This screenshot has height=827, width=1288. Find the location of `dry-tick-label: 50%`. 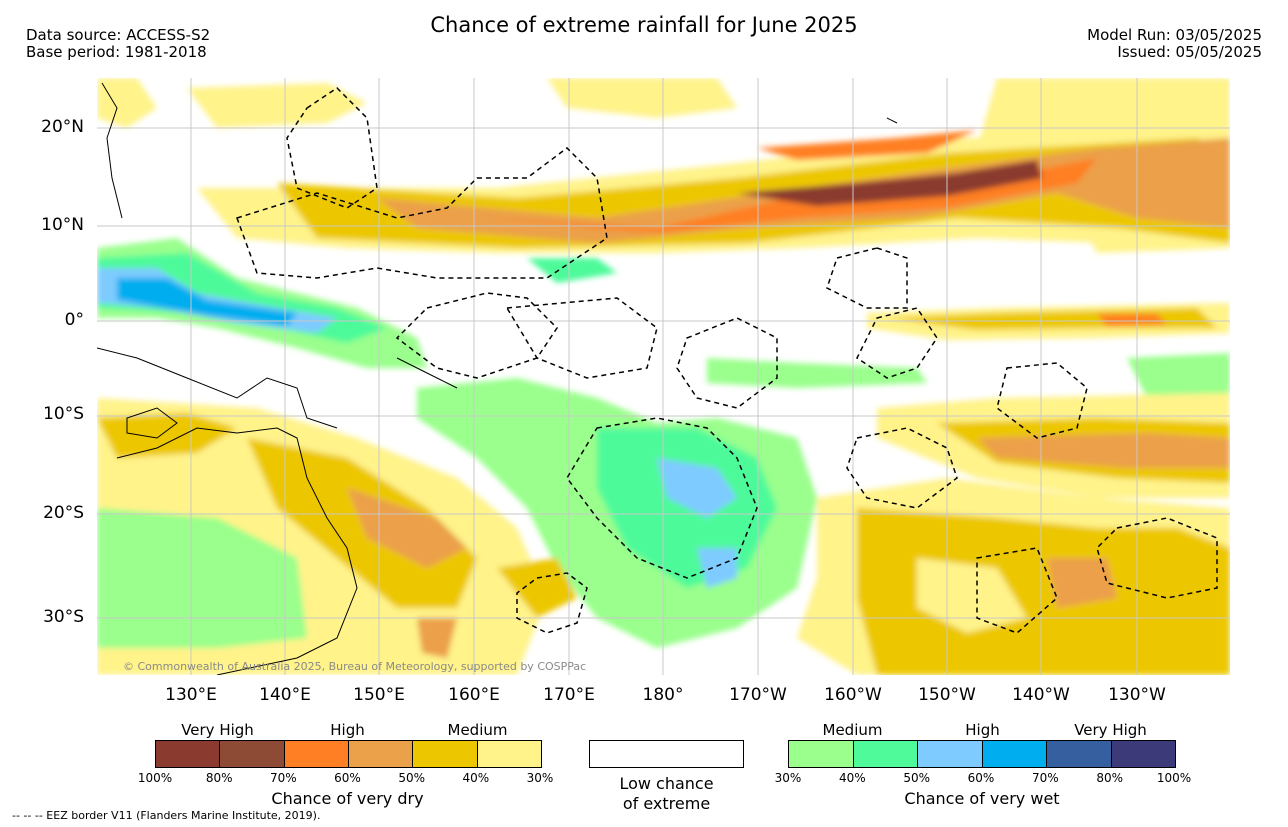

dry-tick-label: 50% is located at coordinates (411, 778).